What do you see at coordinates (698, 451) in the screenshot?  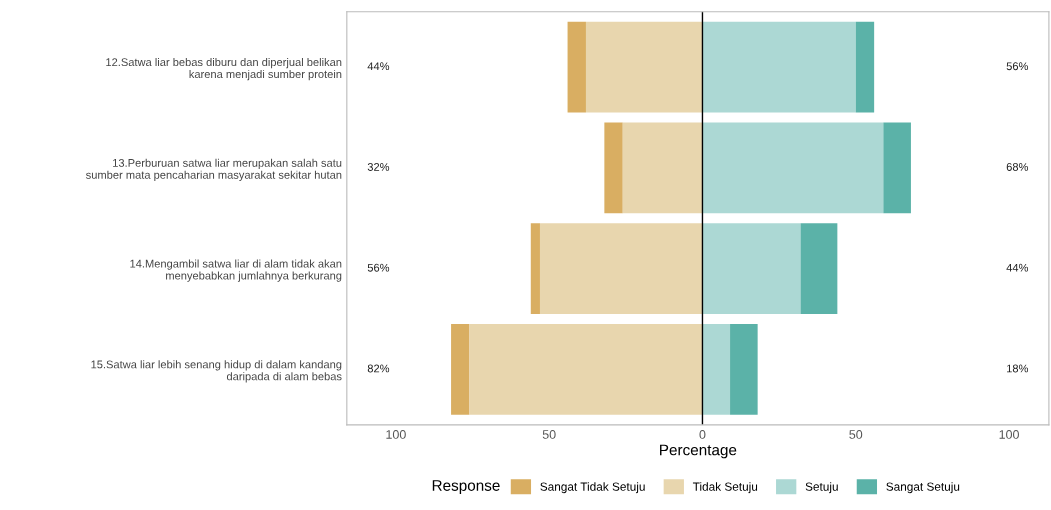 I see `x-axis-title: Percentage` at bounding box center [698, 451].